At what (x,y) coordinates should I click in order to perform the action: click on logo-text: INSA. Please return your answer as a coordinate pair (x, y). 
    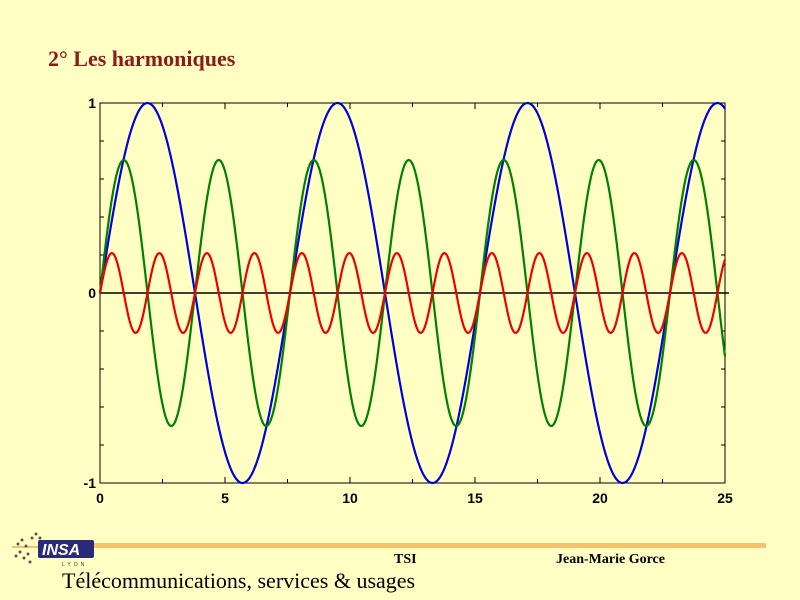
    Looking at the image, I should click on (61, 550).